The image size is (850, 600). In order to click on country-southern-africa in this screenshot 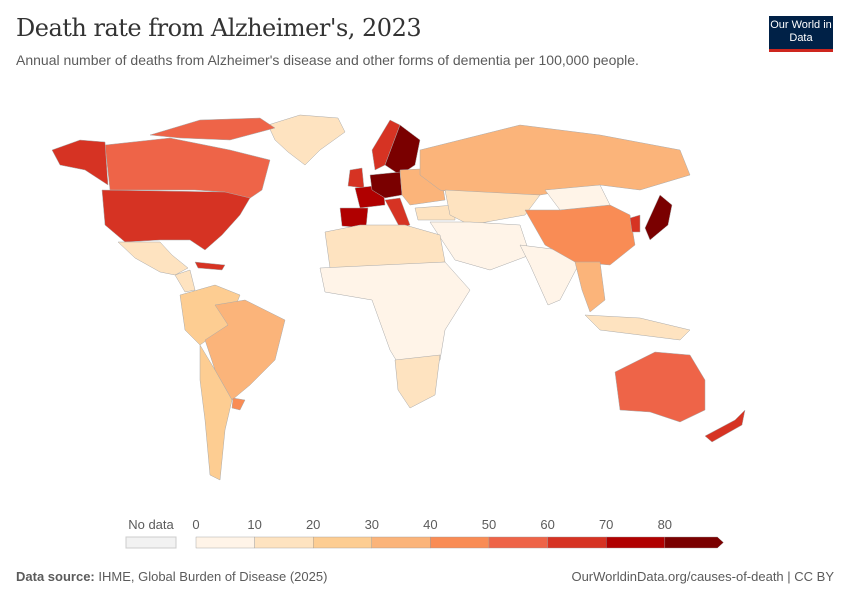, I will do `click(417, 381)`.